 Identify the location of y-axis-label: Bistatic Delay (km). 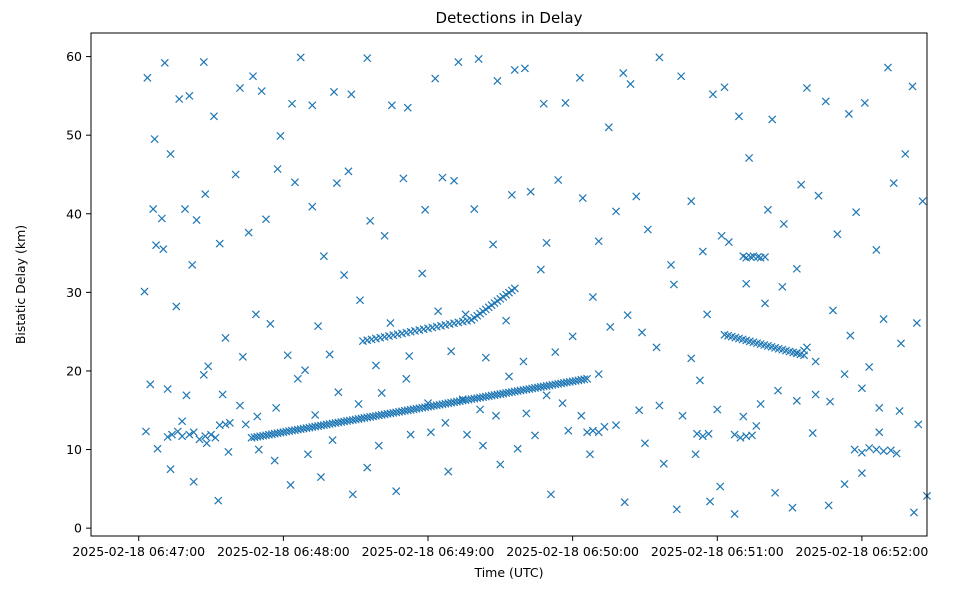
(20, 284).